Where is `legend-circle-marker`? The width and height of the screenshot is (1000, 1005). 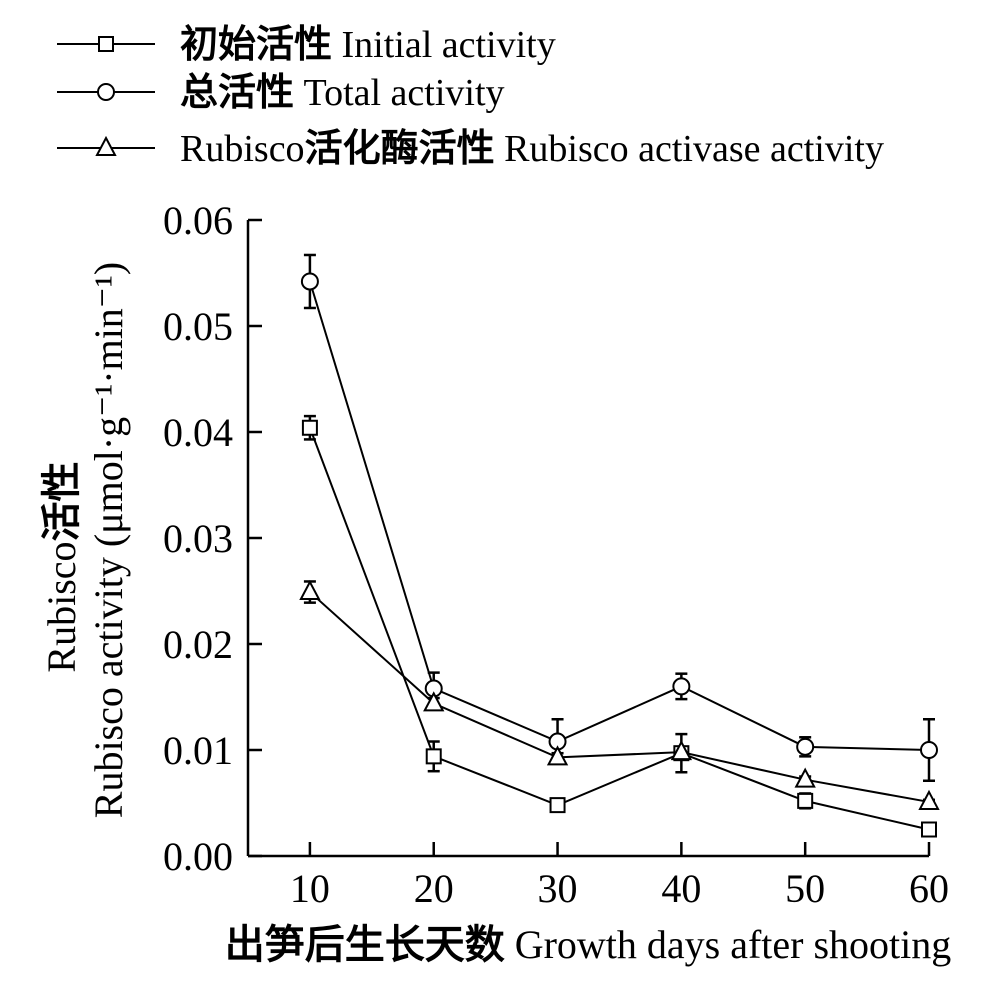
legend-circle-marker is located at coordinates (106, 92).